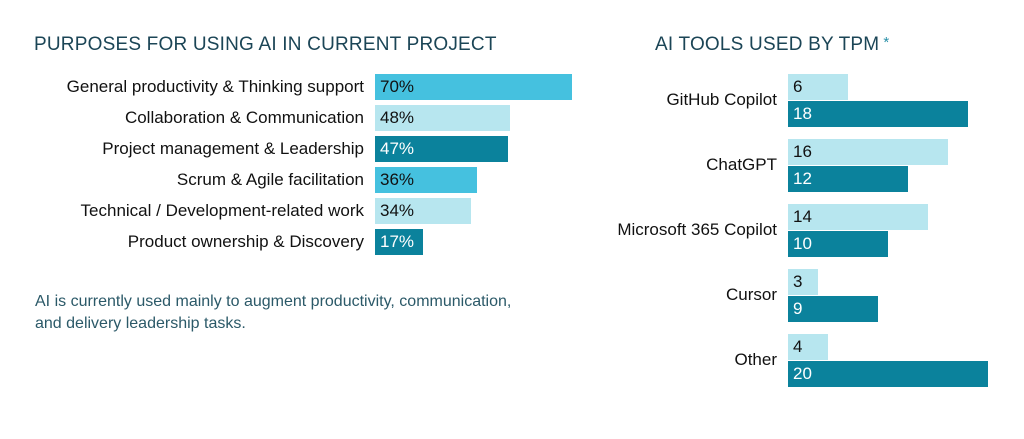 The height and width of the screenshot is (439, 1024). I want to click on data-label: 48%, so click(397, 117).